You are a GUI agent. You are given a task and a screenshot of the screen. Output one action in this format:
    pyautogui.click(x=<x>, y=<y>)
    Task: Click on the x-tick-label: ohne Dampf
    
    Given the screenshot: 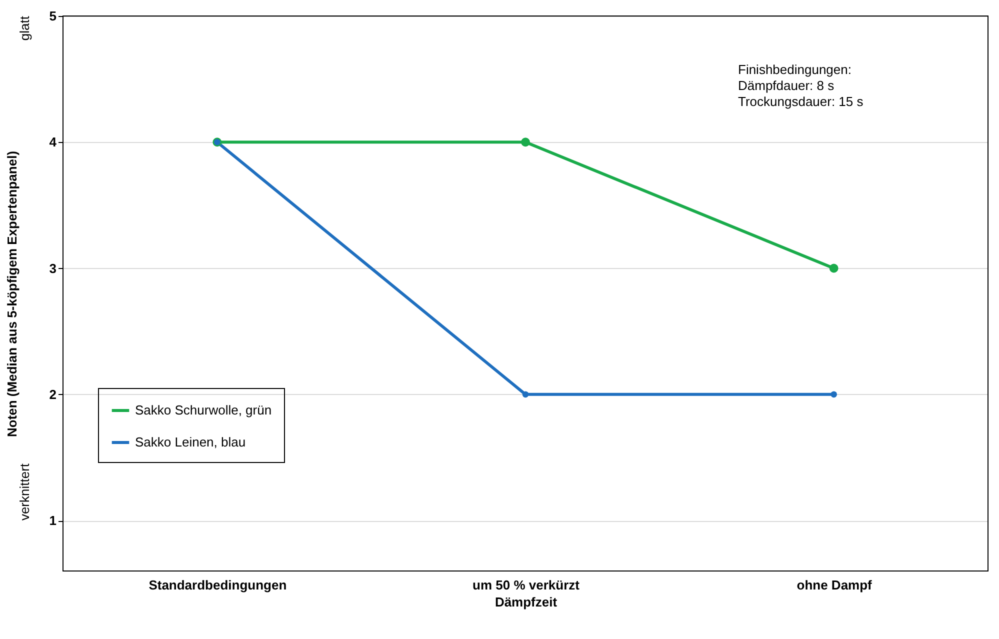 What is the action you would take?
    pyautogui.click(x=834, y=585)
    